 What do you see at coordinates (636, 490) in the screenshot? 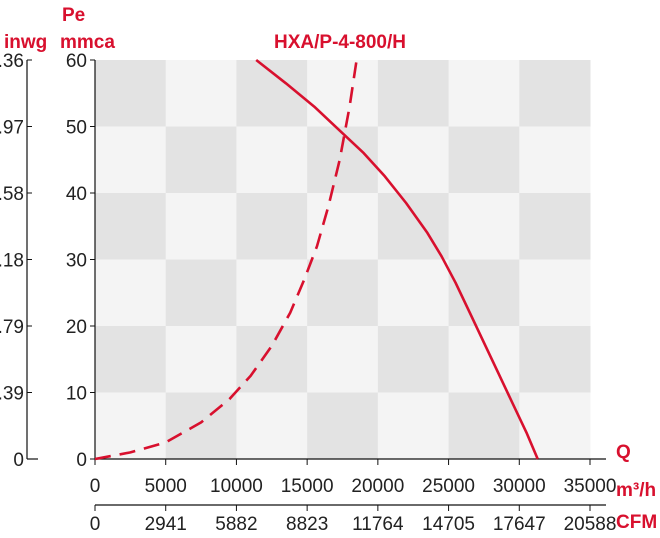
I see `x-primary-unit: m³/h` at bounding box center [636, 490].